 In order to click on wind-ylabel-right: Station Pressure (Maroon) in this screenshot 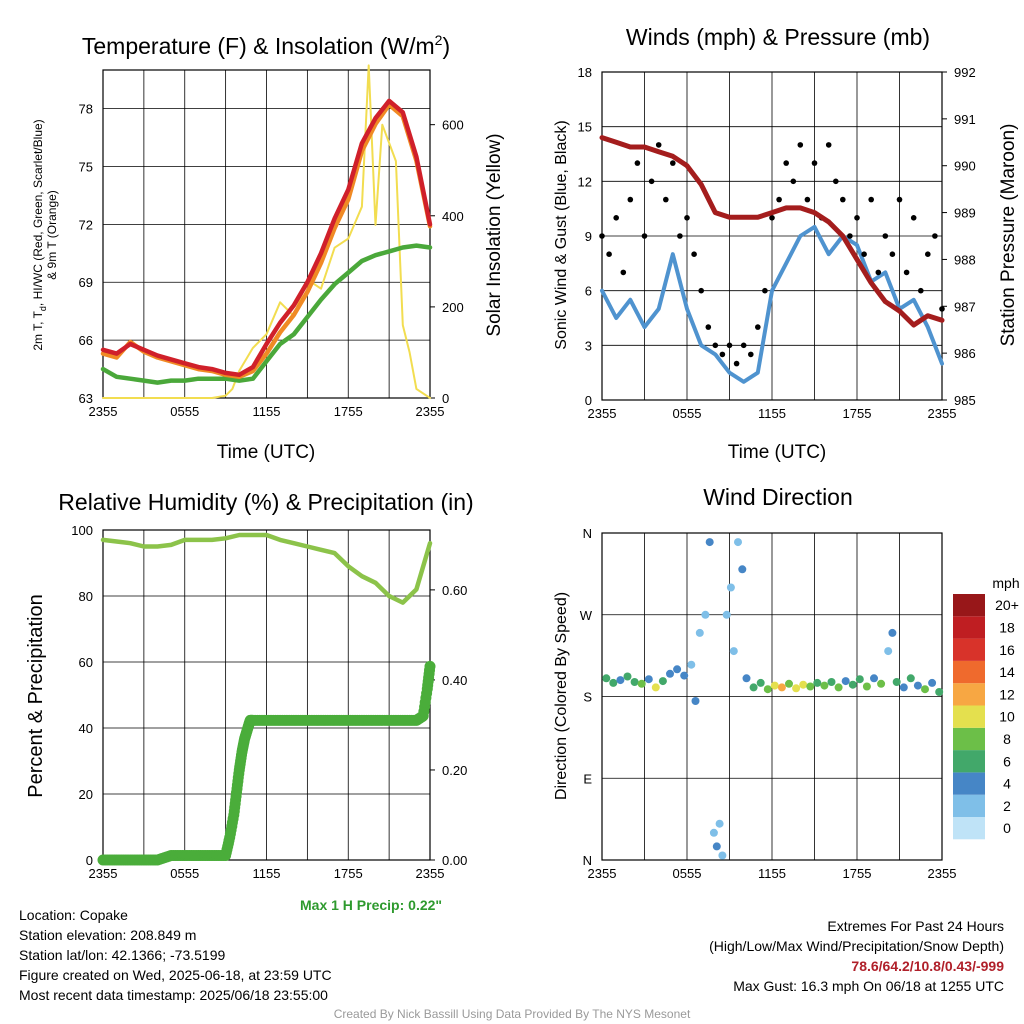, I will do `click(1008, 235)`.